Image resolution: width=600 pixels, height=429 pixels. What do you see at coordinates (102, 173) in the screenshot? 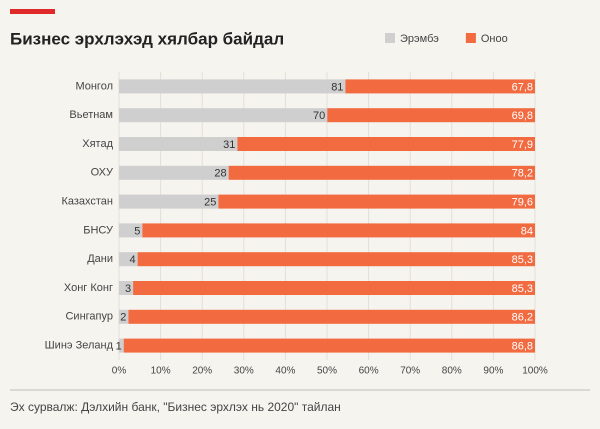
I see `y-tick-label: ОХУ` at bounding box center [102, 173].